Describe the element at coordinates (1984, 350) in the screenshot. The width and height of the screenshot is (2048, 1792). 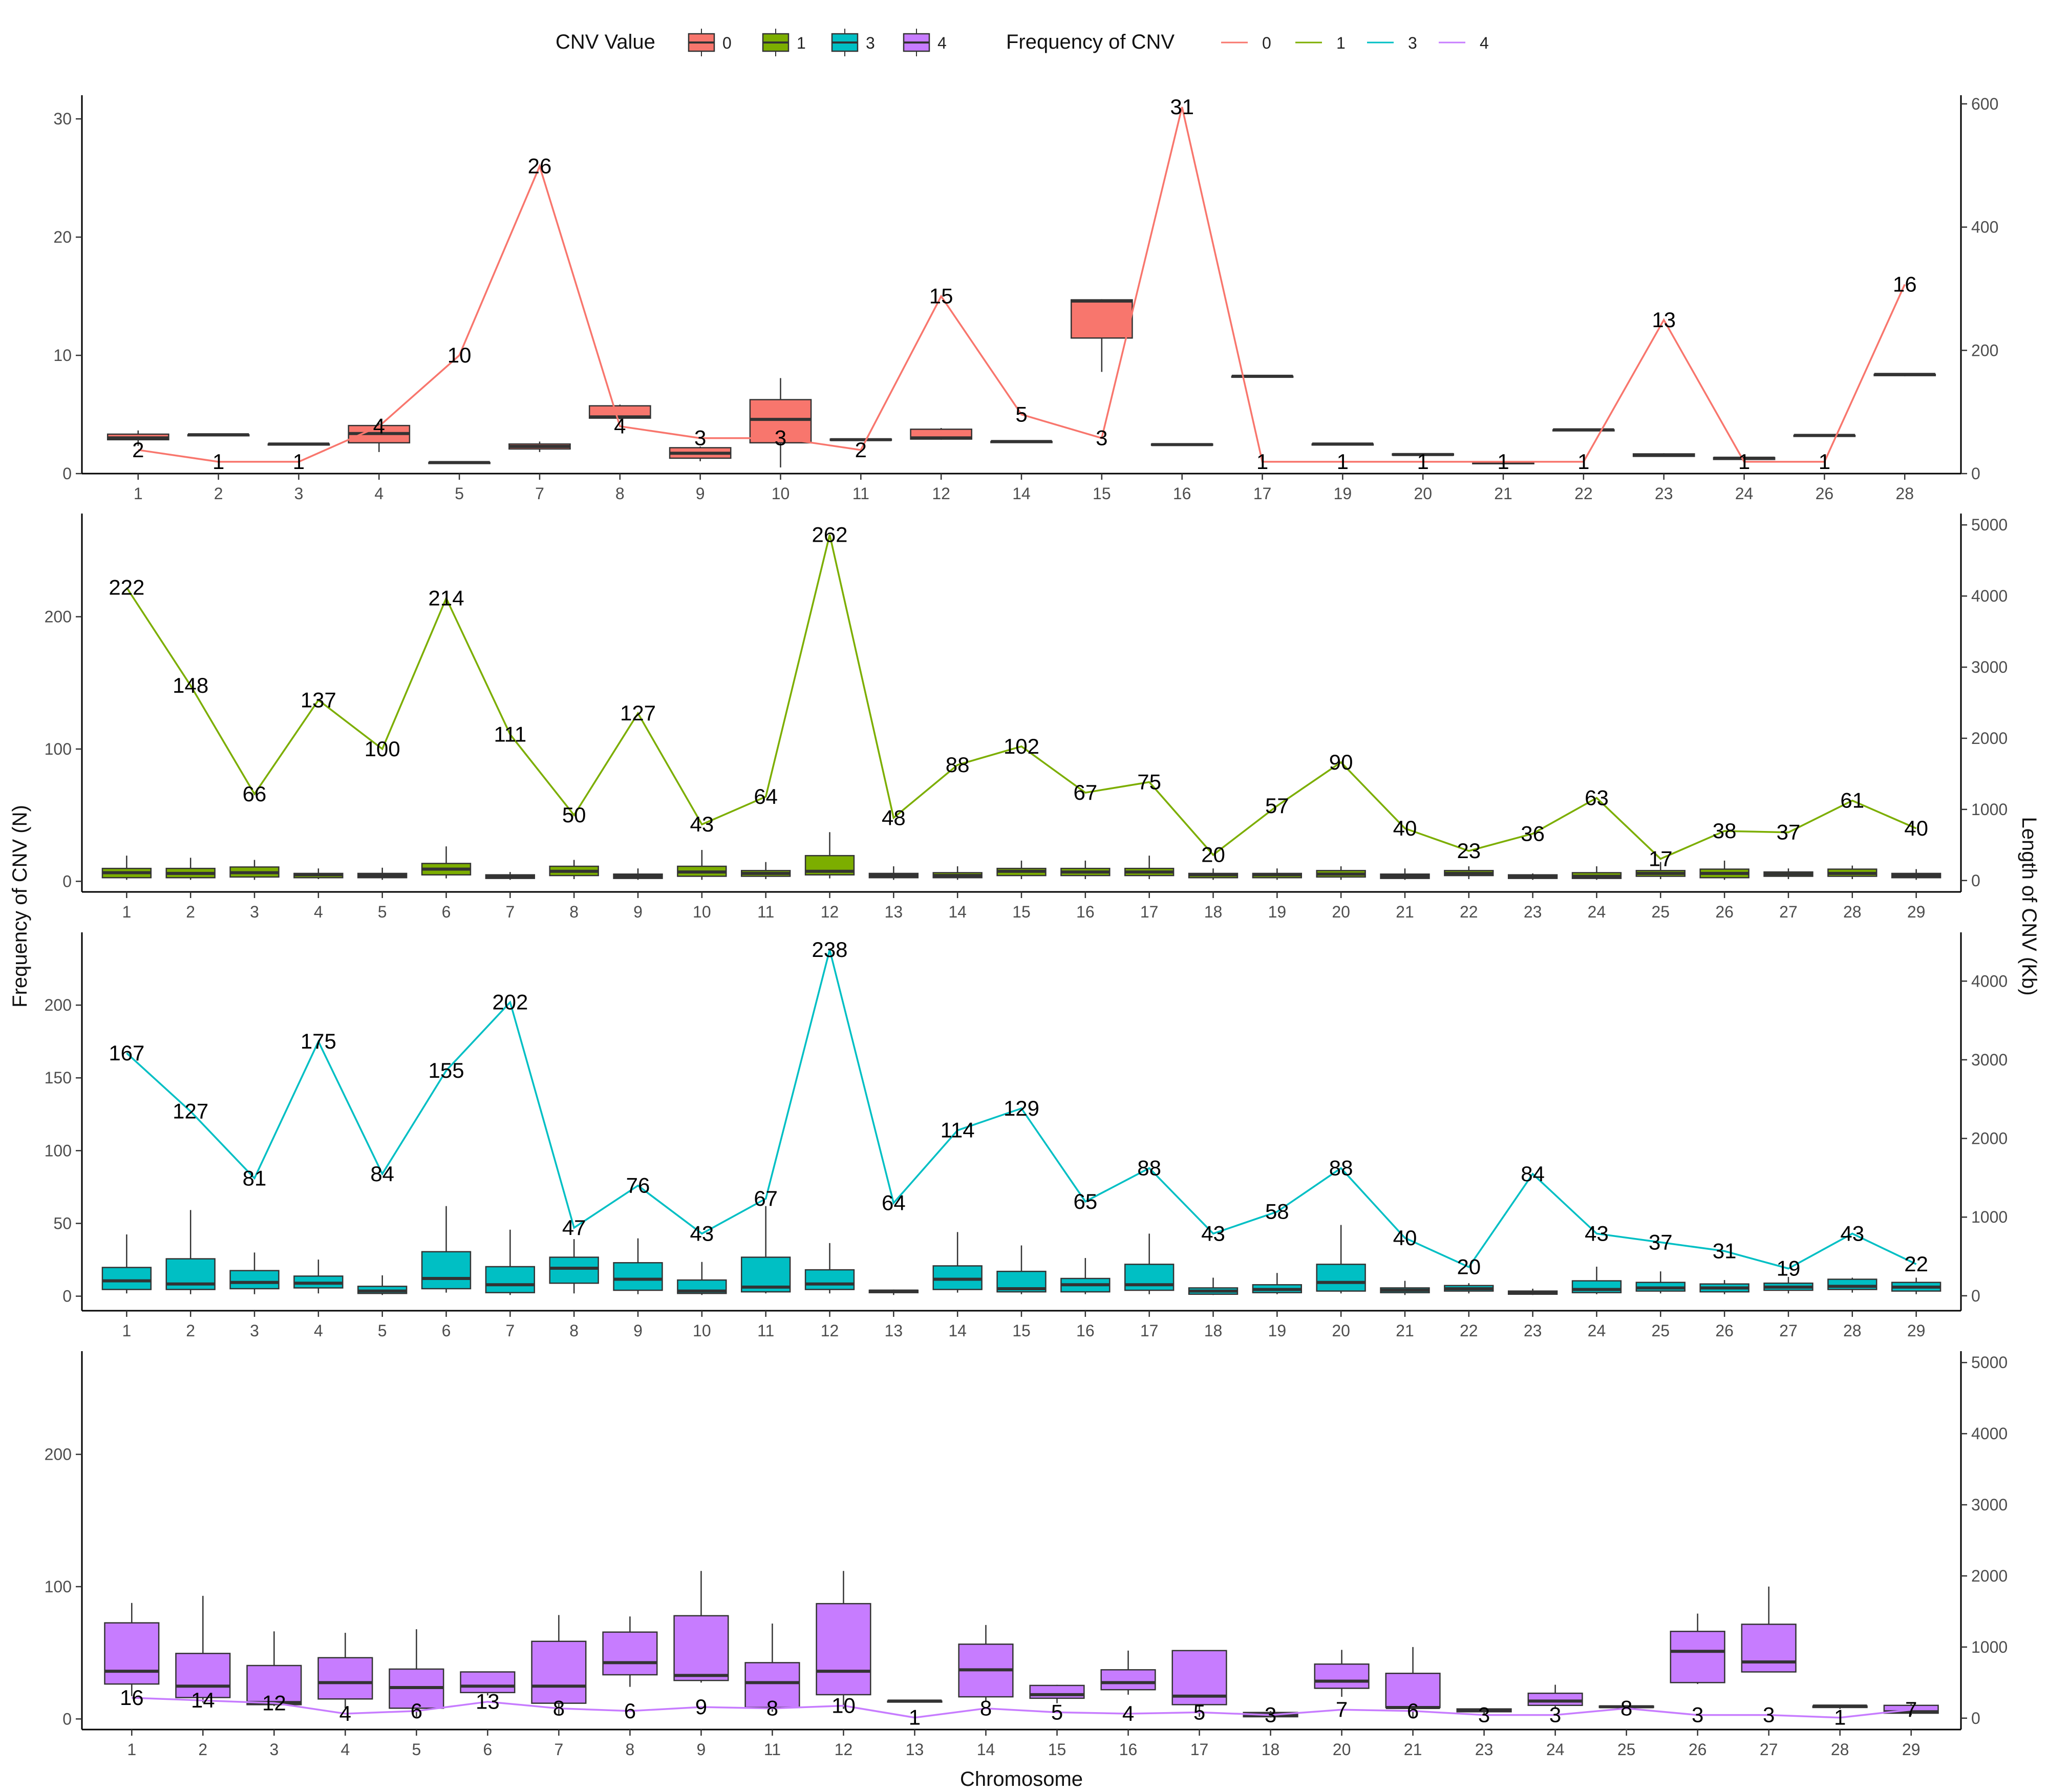
I see `right-tick-label: 200` at that location.